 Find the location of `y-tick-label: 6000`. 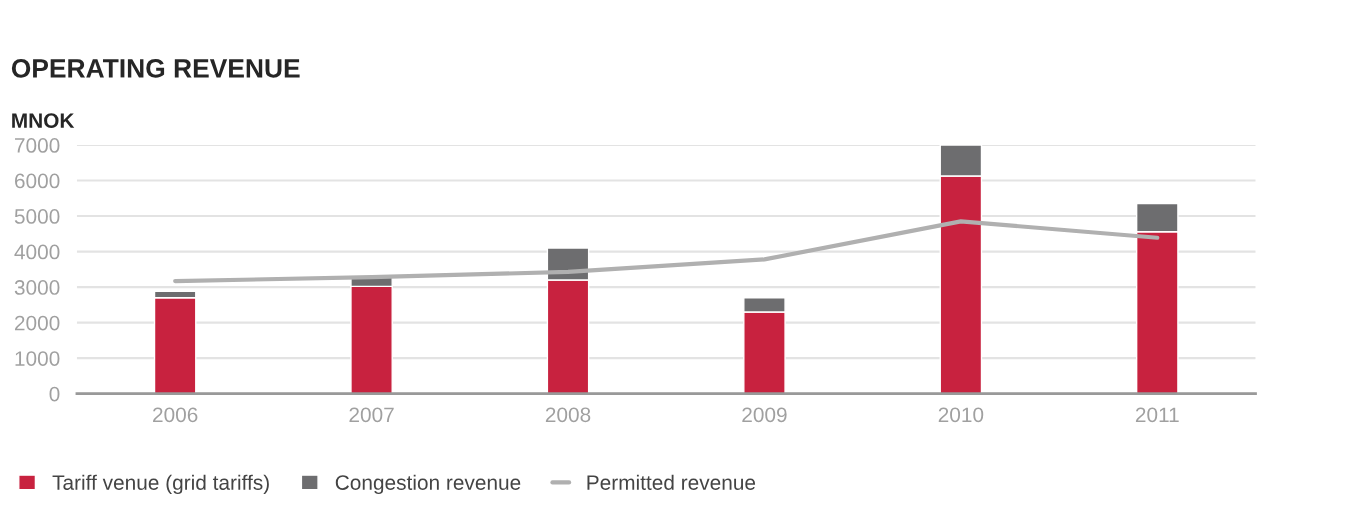

y-tick-label: 6000 is located at coordinates (37, 181).